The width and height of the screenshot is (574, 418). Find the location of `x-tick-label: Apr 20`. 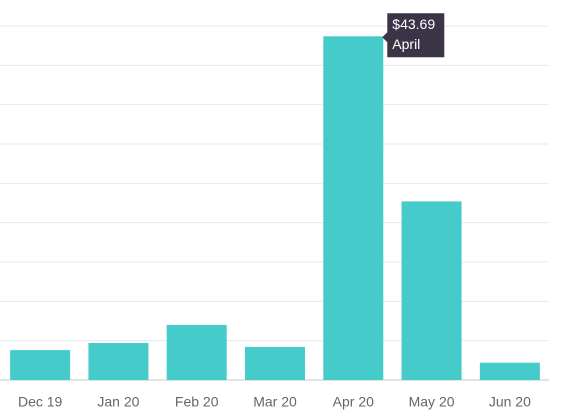

x-tick-label: Apr 20 is located at coordinates (353, 402).